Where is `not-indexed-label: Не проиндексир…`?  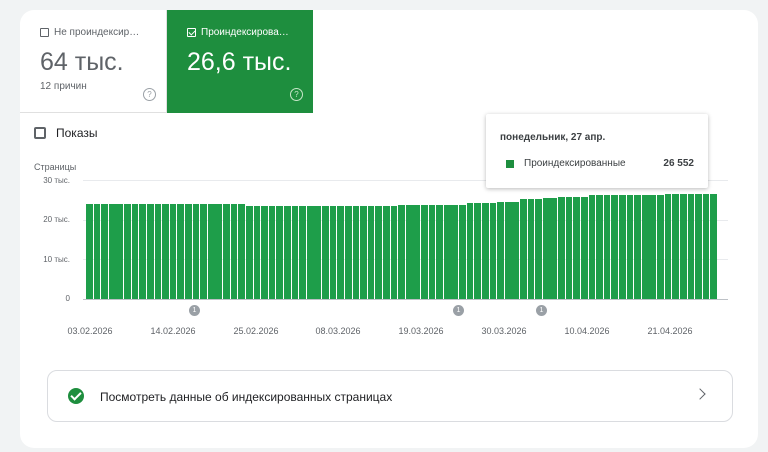
not-indexed-label: Не проиндексир… is located at coordinates (97, 32).